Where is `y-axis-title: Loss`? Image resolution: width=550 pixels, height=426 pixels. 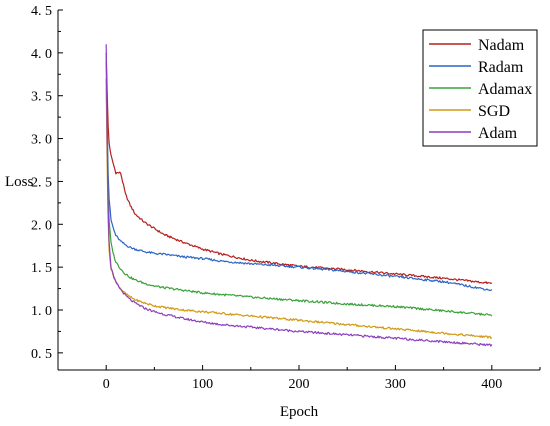 y-axis-title: Loss is located at coordinates (19, 182).